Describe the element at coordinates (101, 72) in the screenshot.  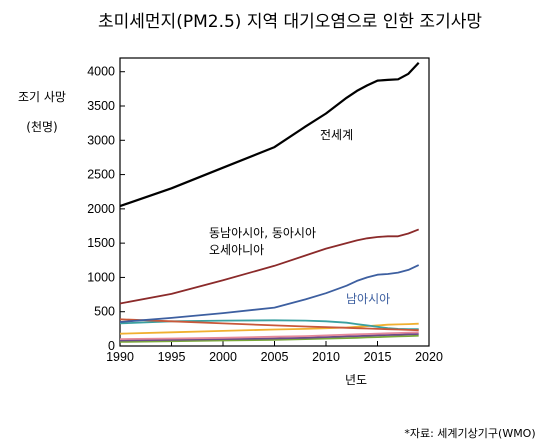
I see `y-tick-label: 4000` at that location.